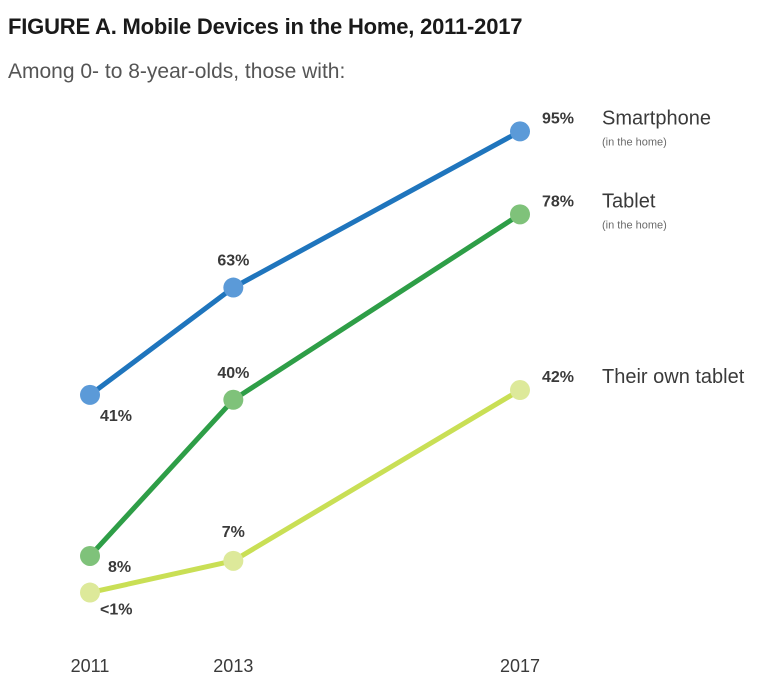 Image resolution: width=778 pixels, height=679 pixels. I want to click on legend-label-their-own-tablet: Their own tablet, so click(673, 377).